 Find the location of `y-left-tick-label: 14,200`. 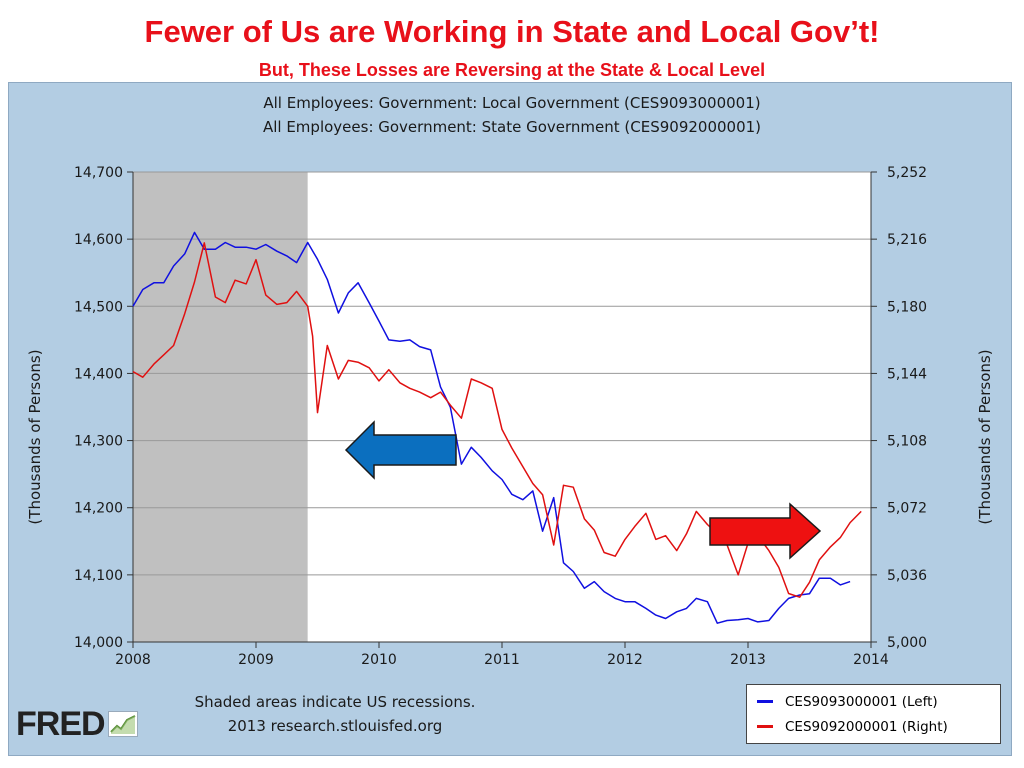

y-left-tick-label: 14,200 is located at coordinates (98, 509).